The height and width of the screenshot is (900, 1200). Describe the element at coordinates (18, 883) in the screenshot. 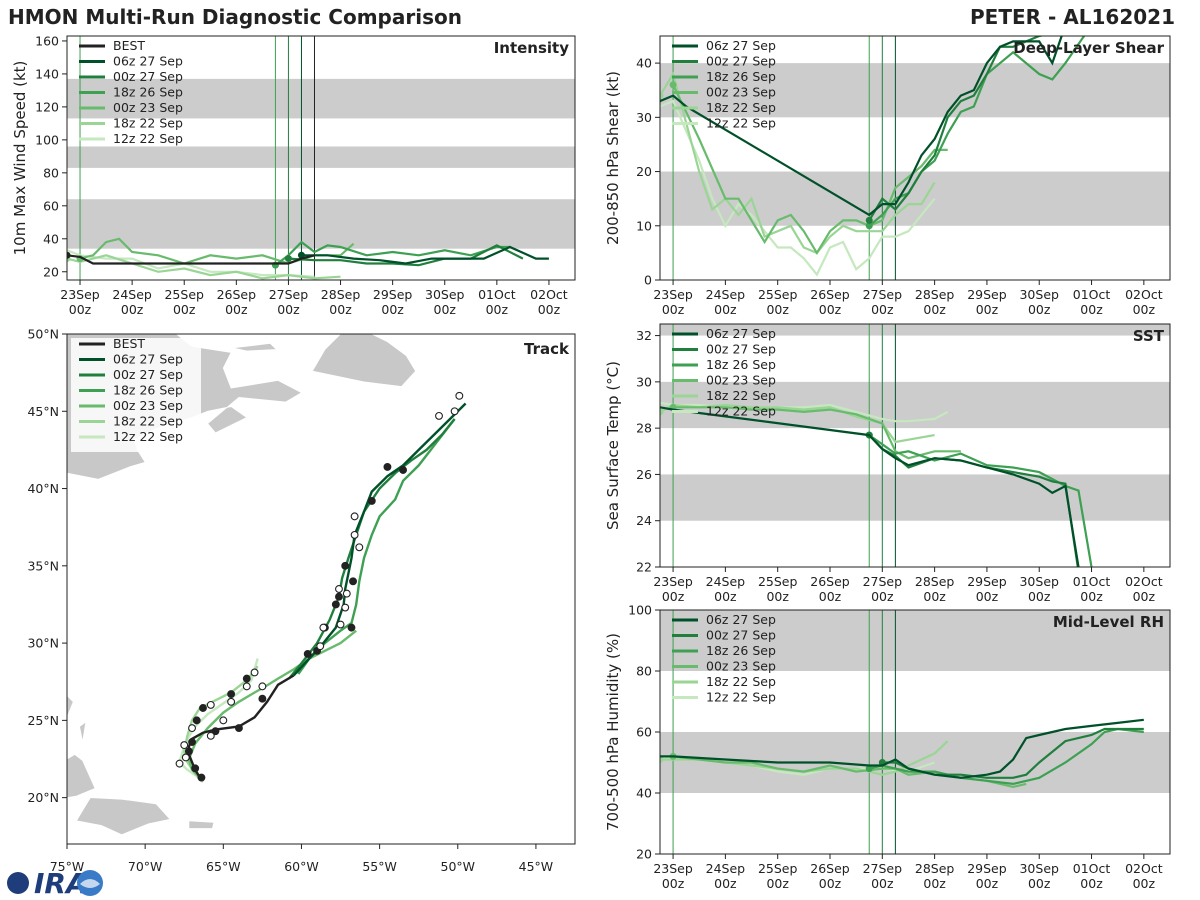

I see `cira-globe-icon` at that location.